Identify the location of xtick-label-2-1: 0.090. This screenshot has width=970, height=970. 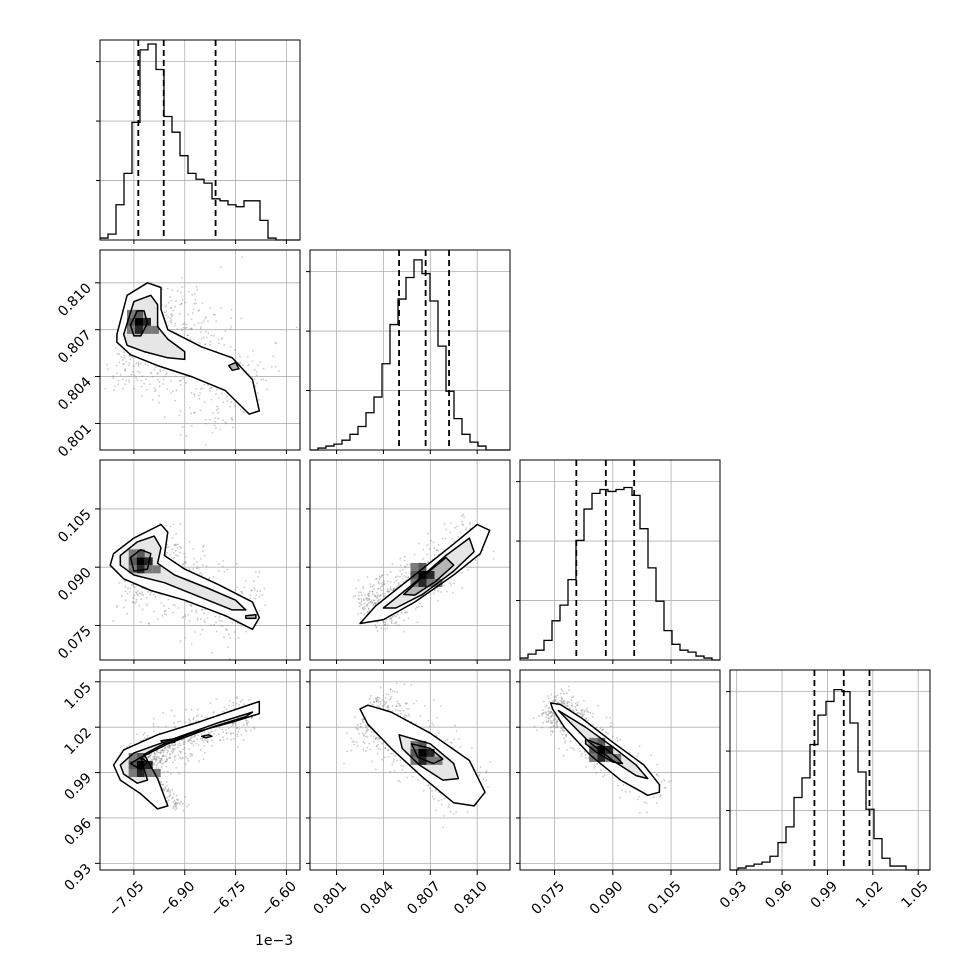
(607, 898).